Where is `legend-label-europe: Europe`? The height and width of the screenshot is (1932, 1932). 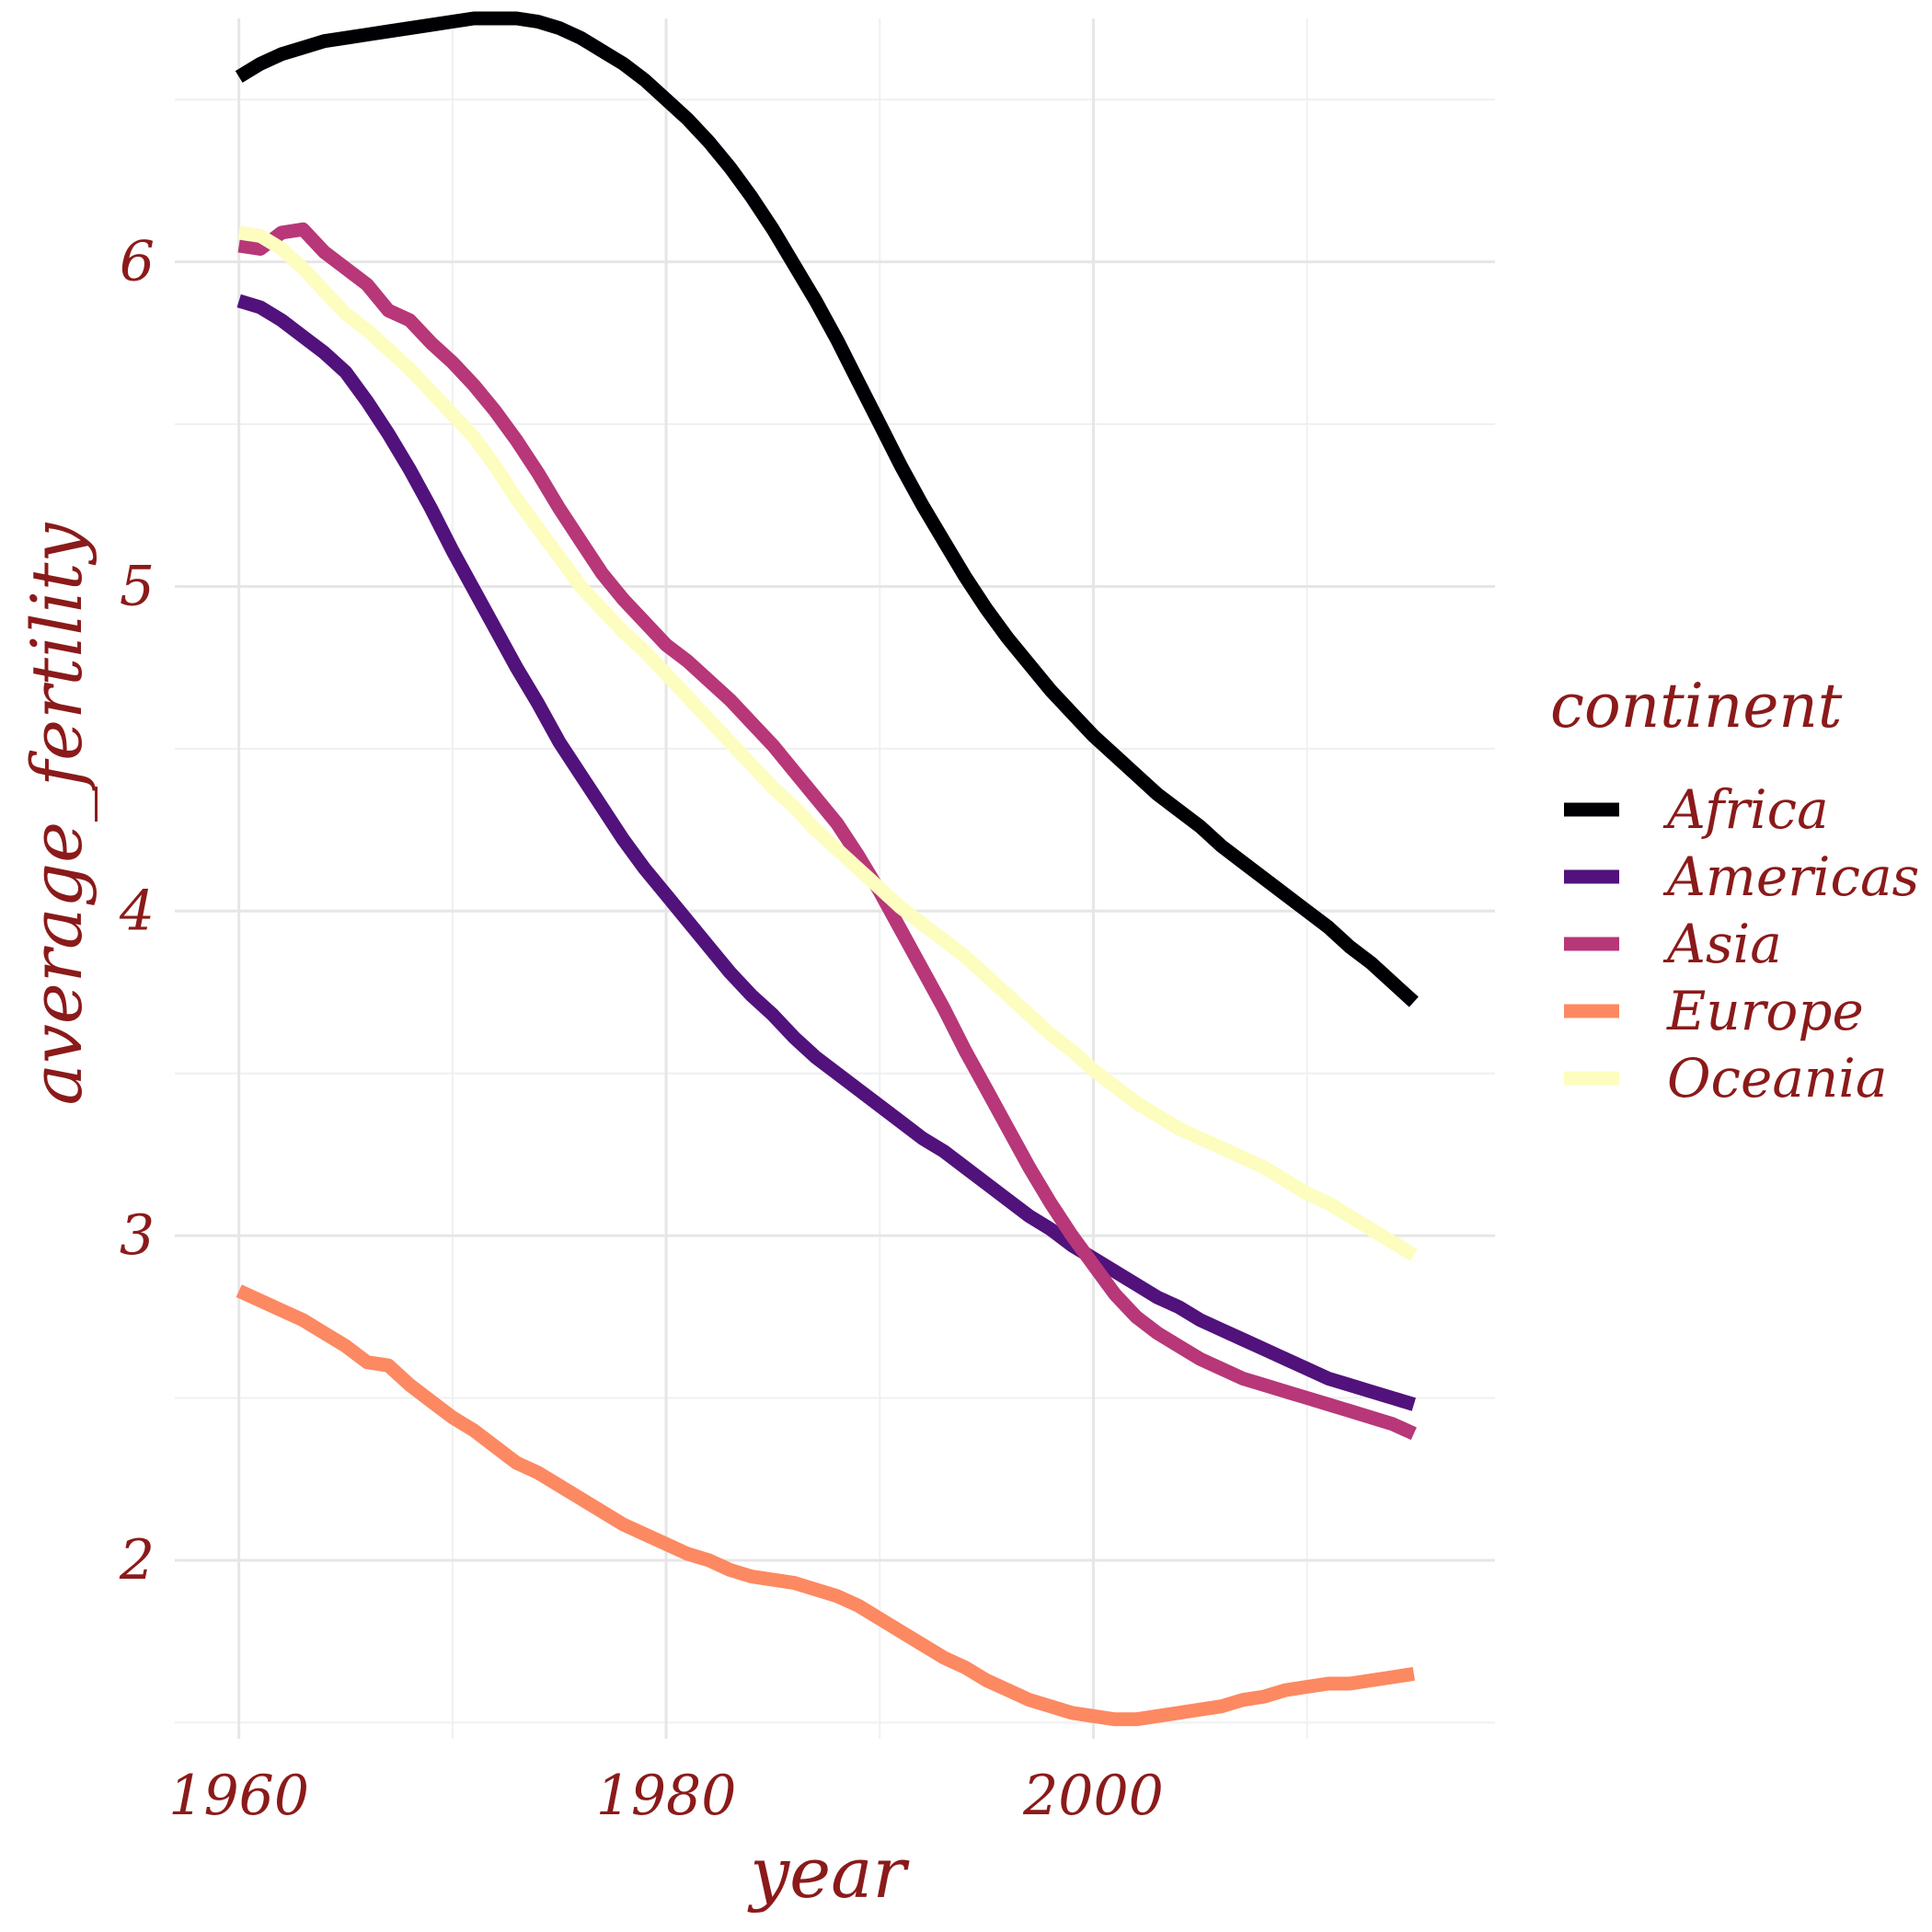
legend-label-europe: Europe is located at coordinates (1765, 1011).